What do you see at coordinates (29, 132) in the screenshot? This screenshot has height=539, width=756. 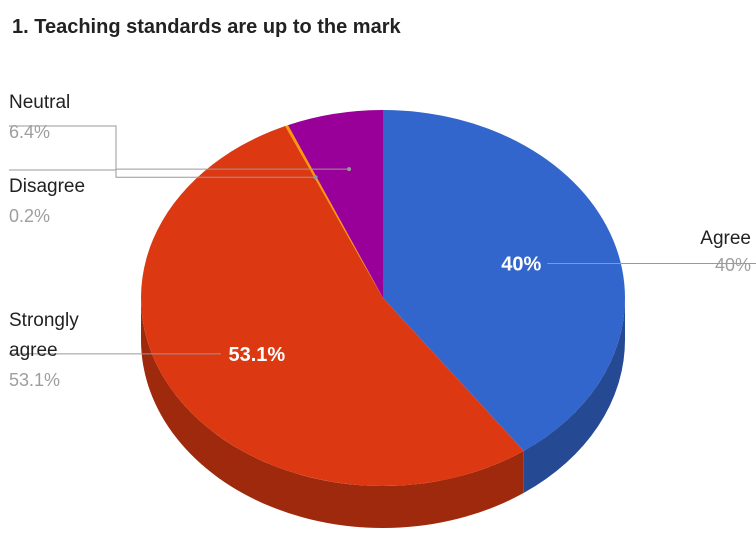 I see `percent-label-neutral: 6.4%` at bounding box center [29, 132].